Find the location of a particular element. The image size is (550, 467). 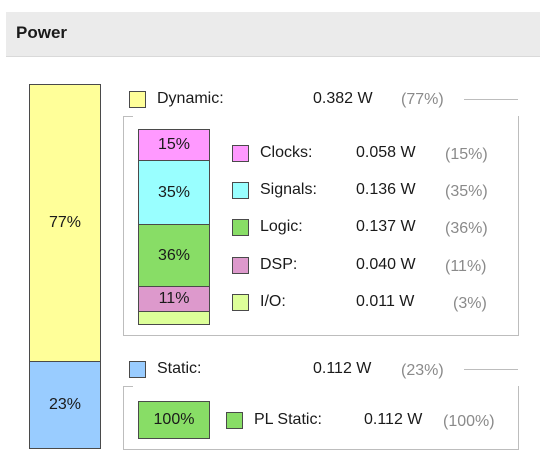

pl-static-value: 0.112 W is located at coordinates (393, 419).